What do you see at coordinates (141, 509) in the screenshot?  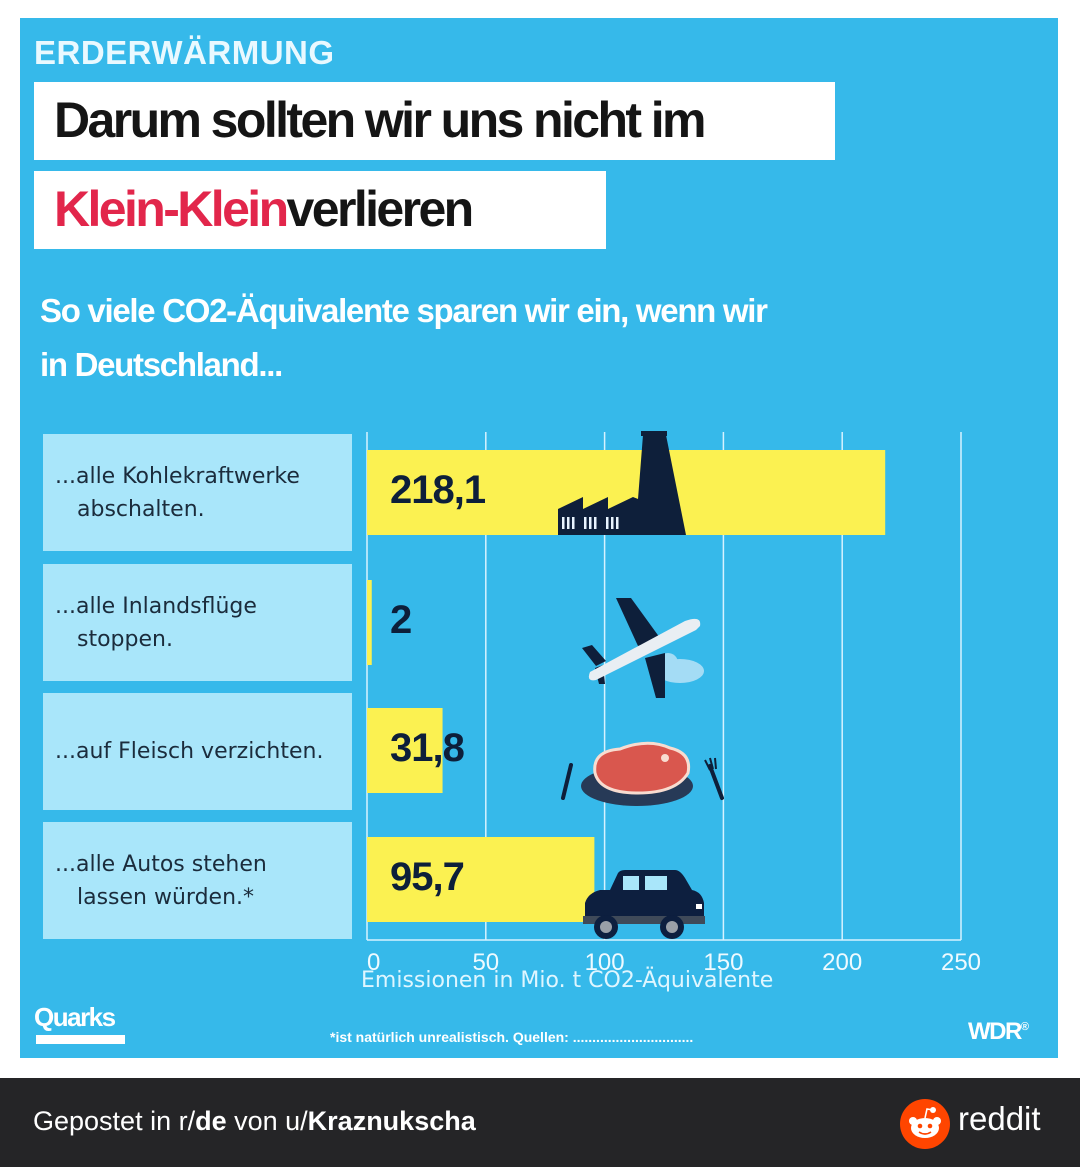 I see `category-label-line2: abschalten.` at bounding box center [141, 509].